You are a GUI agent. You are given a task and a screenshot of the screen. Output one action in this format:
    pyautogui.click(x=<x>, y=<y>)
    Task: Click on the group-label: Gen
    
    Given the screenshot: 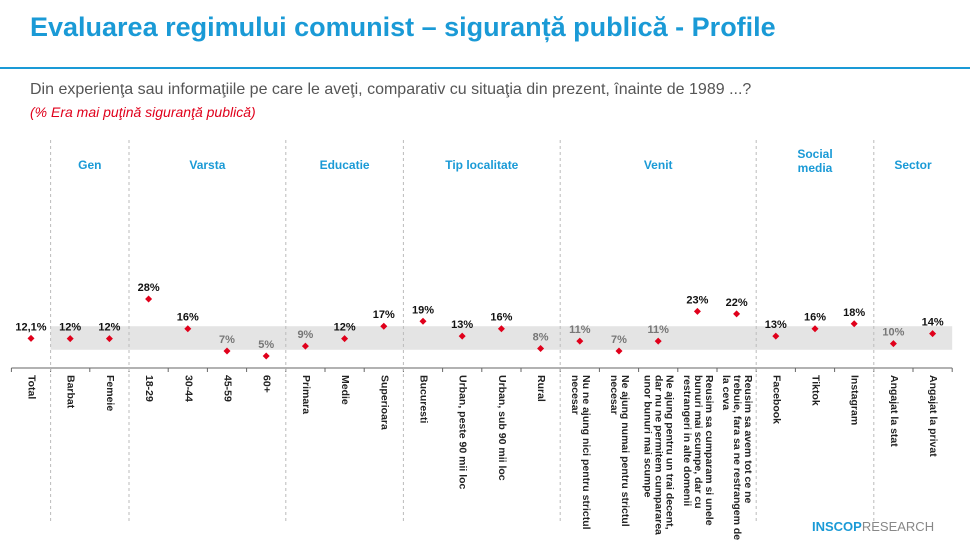 What is the action you would take?
    pyautogui.click(x=90, y=165)
    